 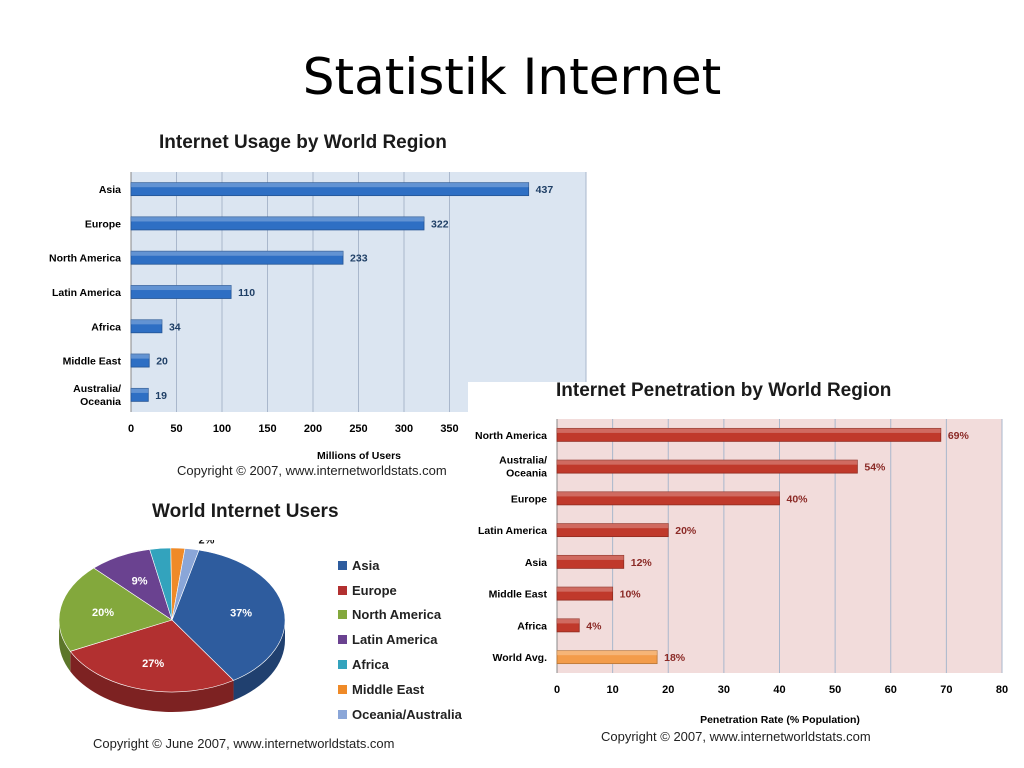 What do you see at coordinates (675, 658) in the screenshot?
I see `data-label: 18%` at bounding box center [675, 658].